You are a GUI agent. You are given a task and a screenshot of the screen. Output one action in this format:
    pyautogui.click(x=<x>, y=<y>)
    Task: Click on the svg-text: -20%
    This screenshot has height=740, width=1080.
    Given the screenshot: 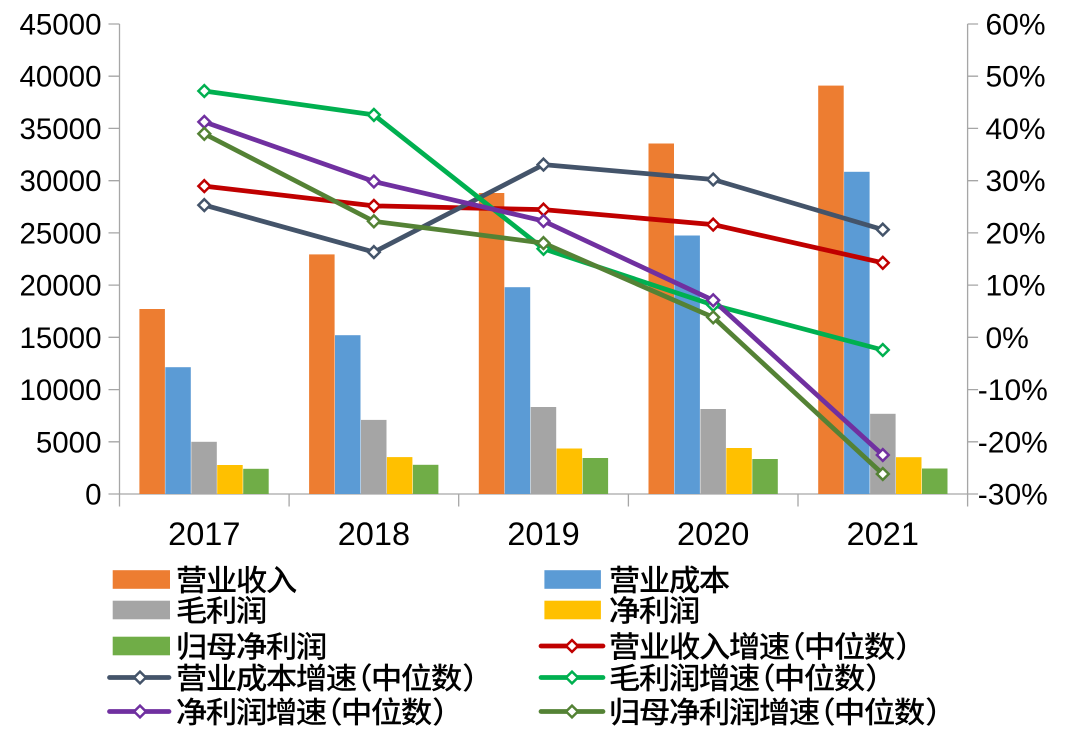 What is the action you would take?
    pyautogui.click(x=1013, y=442)
    